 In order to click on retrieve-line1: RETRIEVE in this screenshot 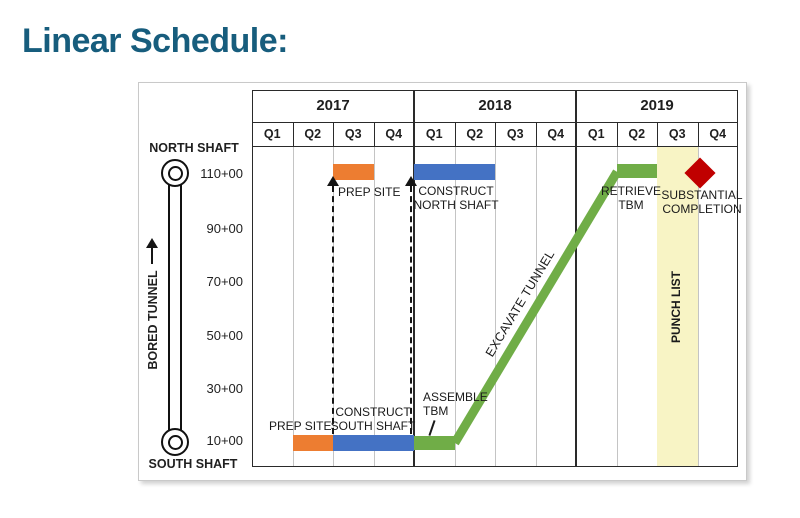, I will do `click(630, 191)`.